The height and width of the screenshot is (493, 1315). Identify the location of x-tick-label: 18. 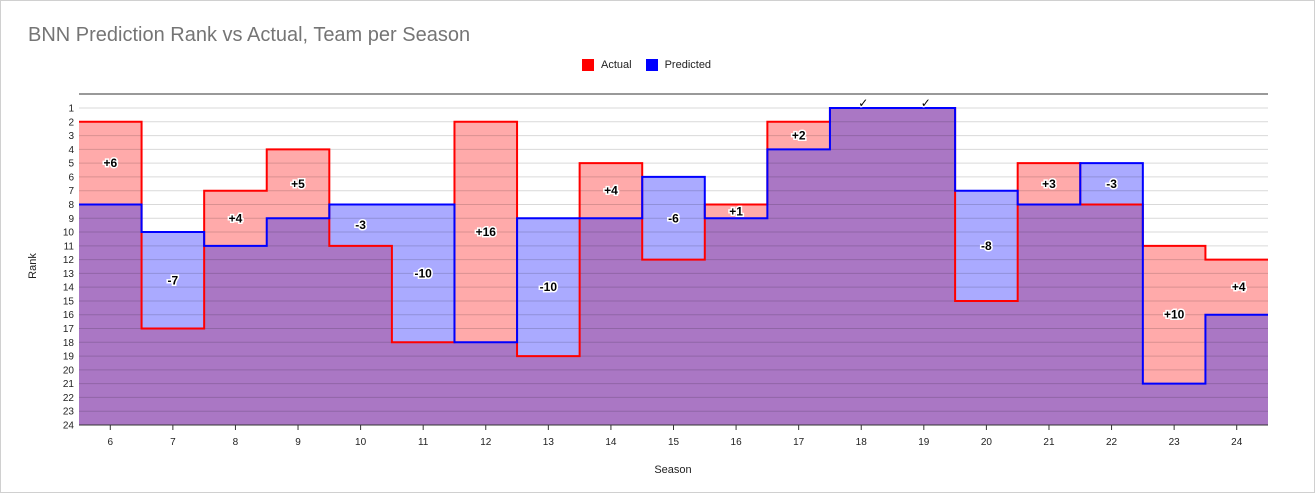
(862, 442).